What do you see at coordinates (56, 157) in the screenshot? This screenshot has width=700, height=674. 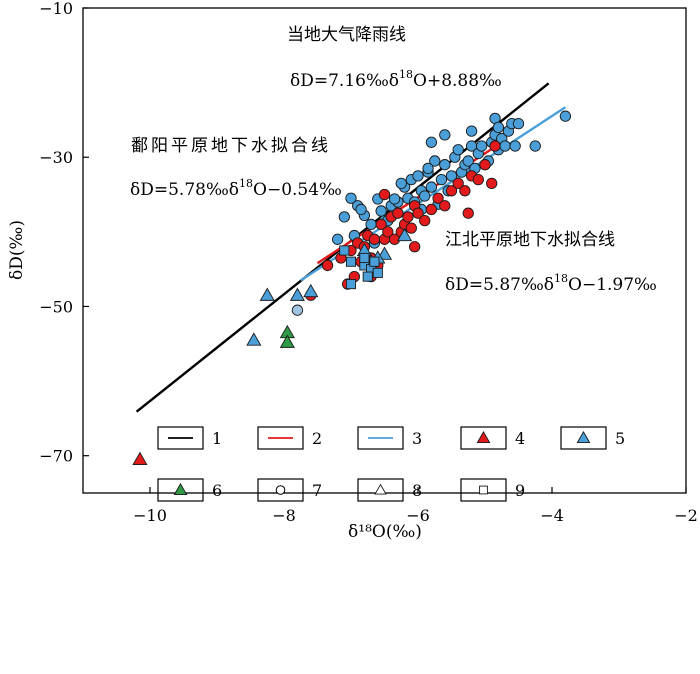 I see `y-tick-label: −30` at bounding box center [56, 157].